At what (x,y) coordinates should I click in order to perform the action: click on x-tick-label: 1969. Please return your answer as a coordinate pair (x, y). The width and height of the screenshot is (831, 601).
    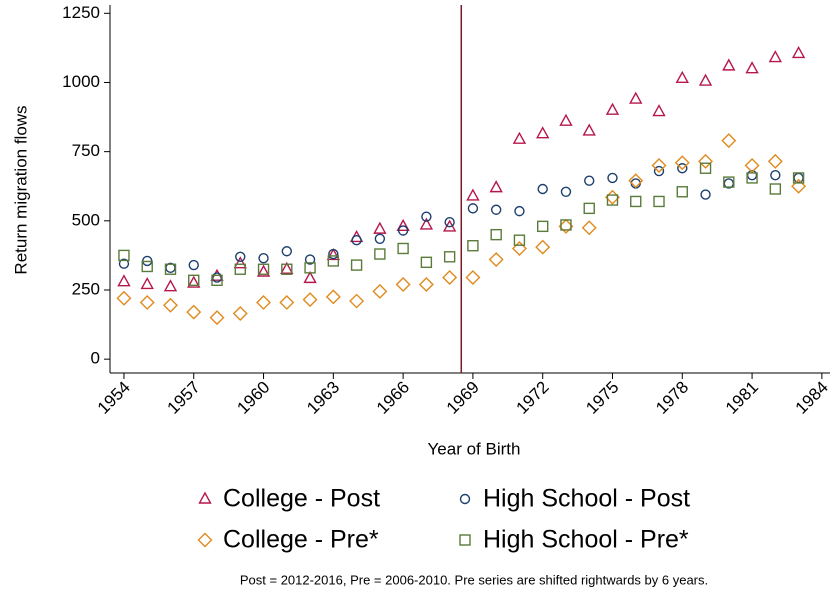
    Looking at the image, I should click on (463, 398).